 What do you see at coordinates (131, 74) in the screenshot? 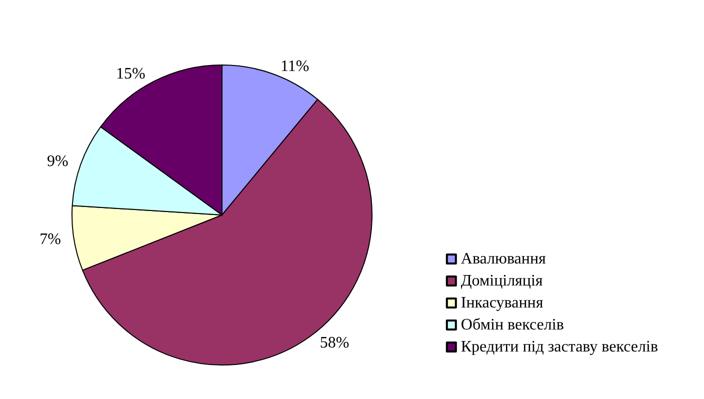
I see `data-label: 15%` at bounding box center [131, 74].